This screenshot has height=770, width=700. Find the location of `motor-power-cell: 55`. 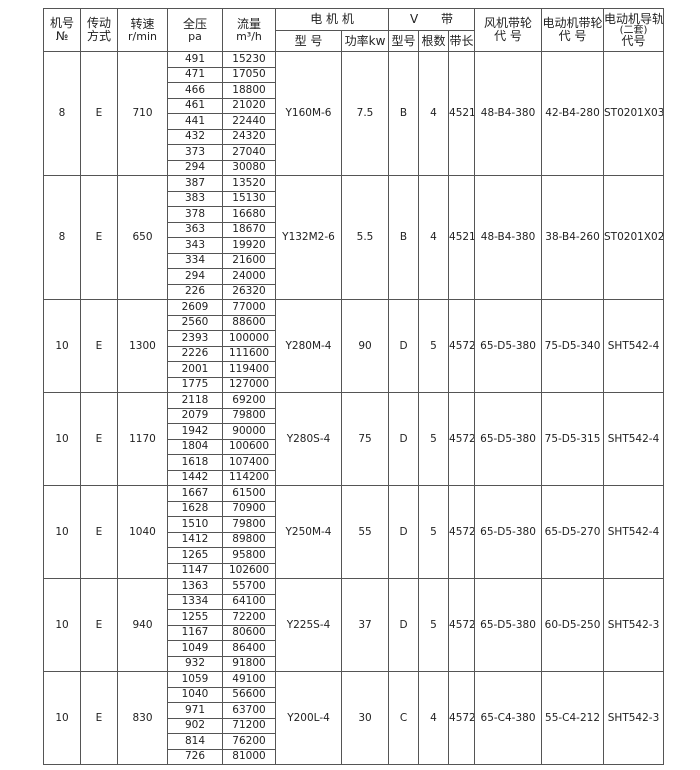

motor-power-cell: 55 is located at coordinates (365, 532).